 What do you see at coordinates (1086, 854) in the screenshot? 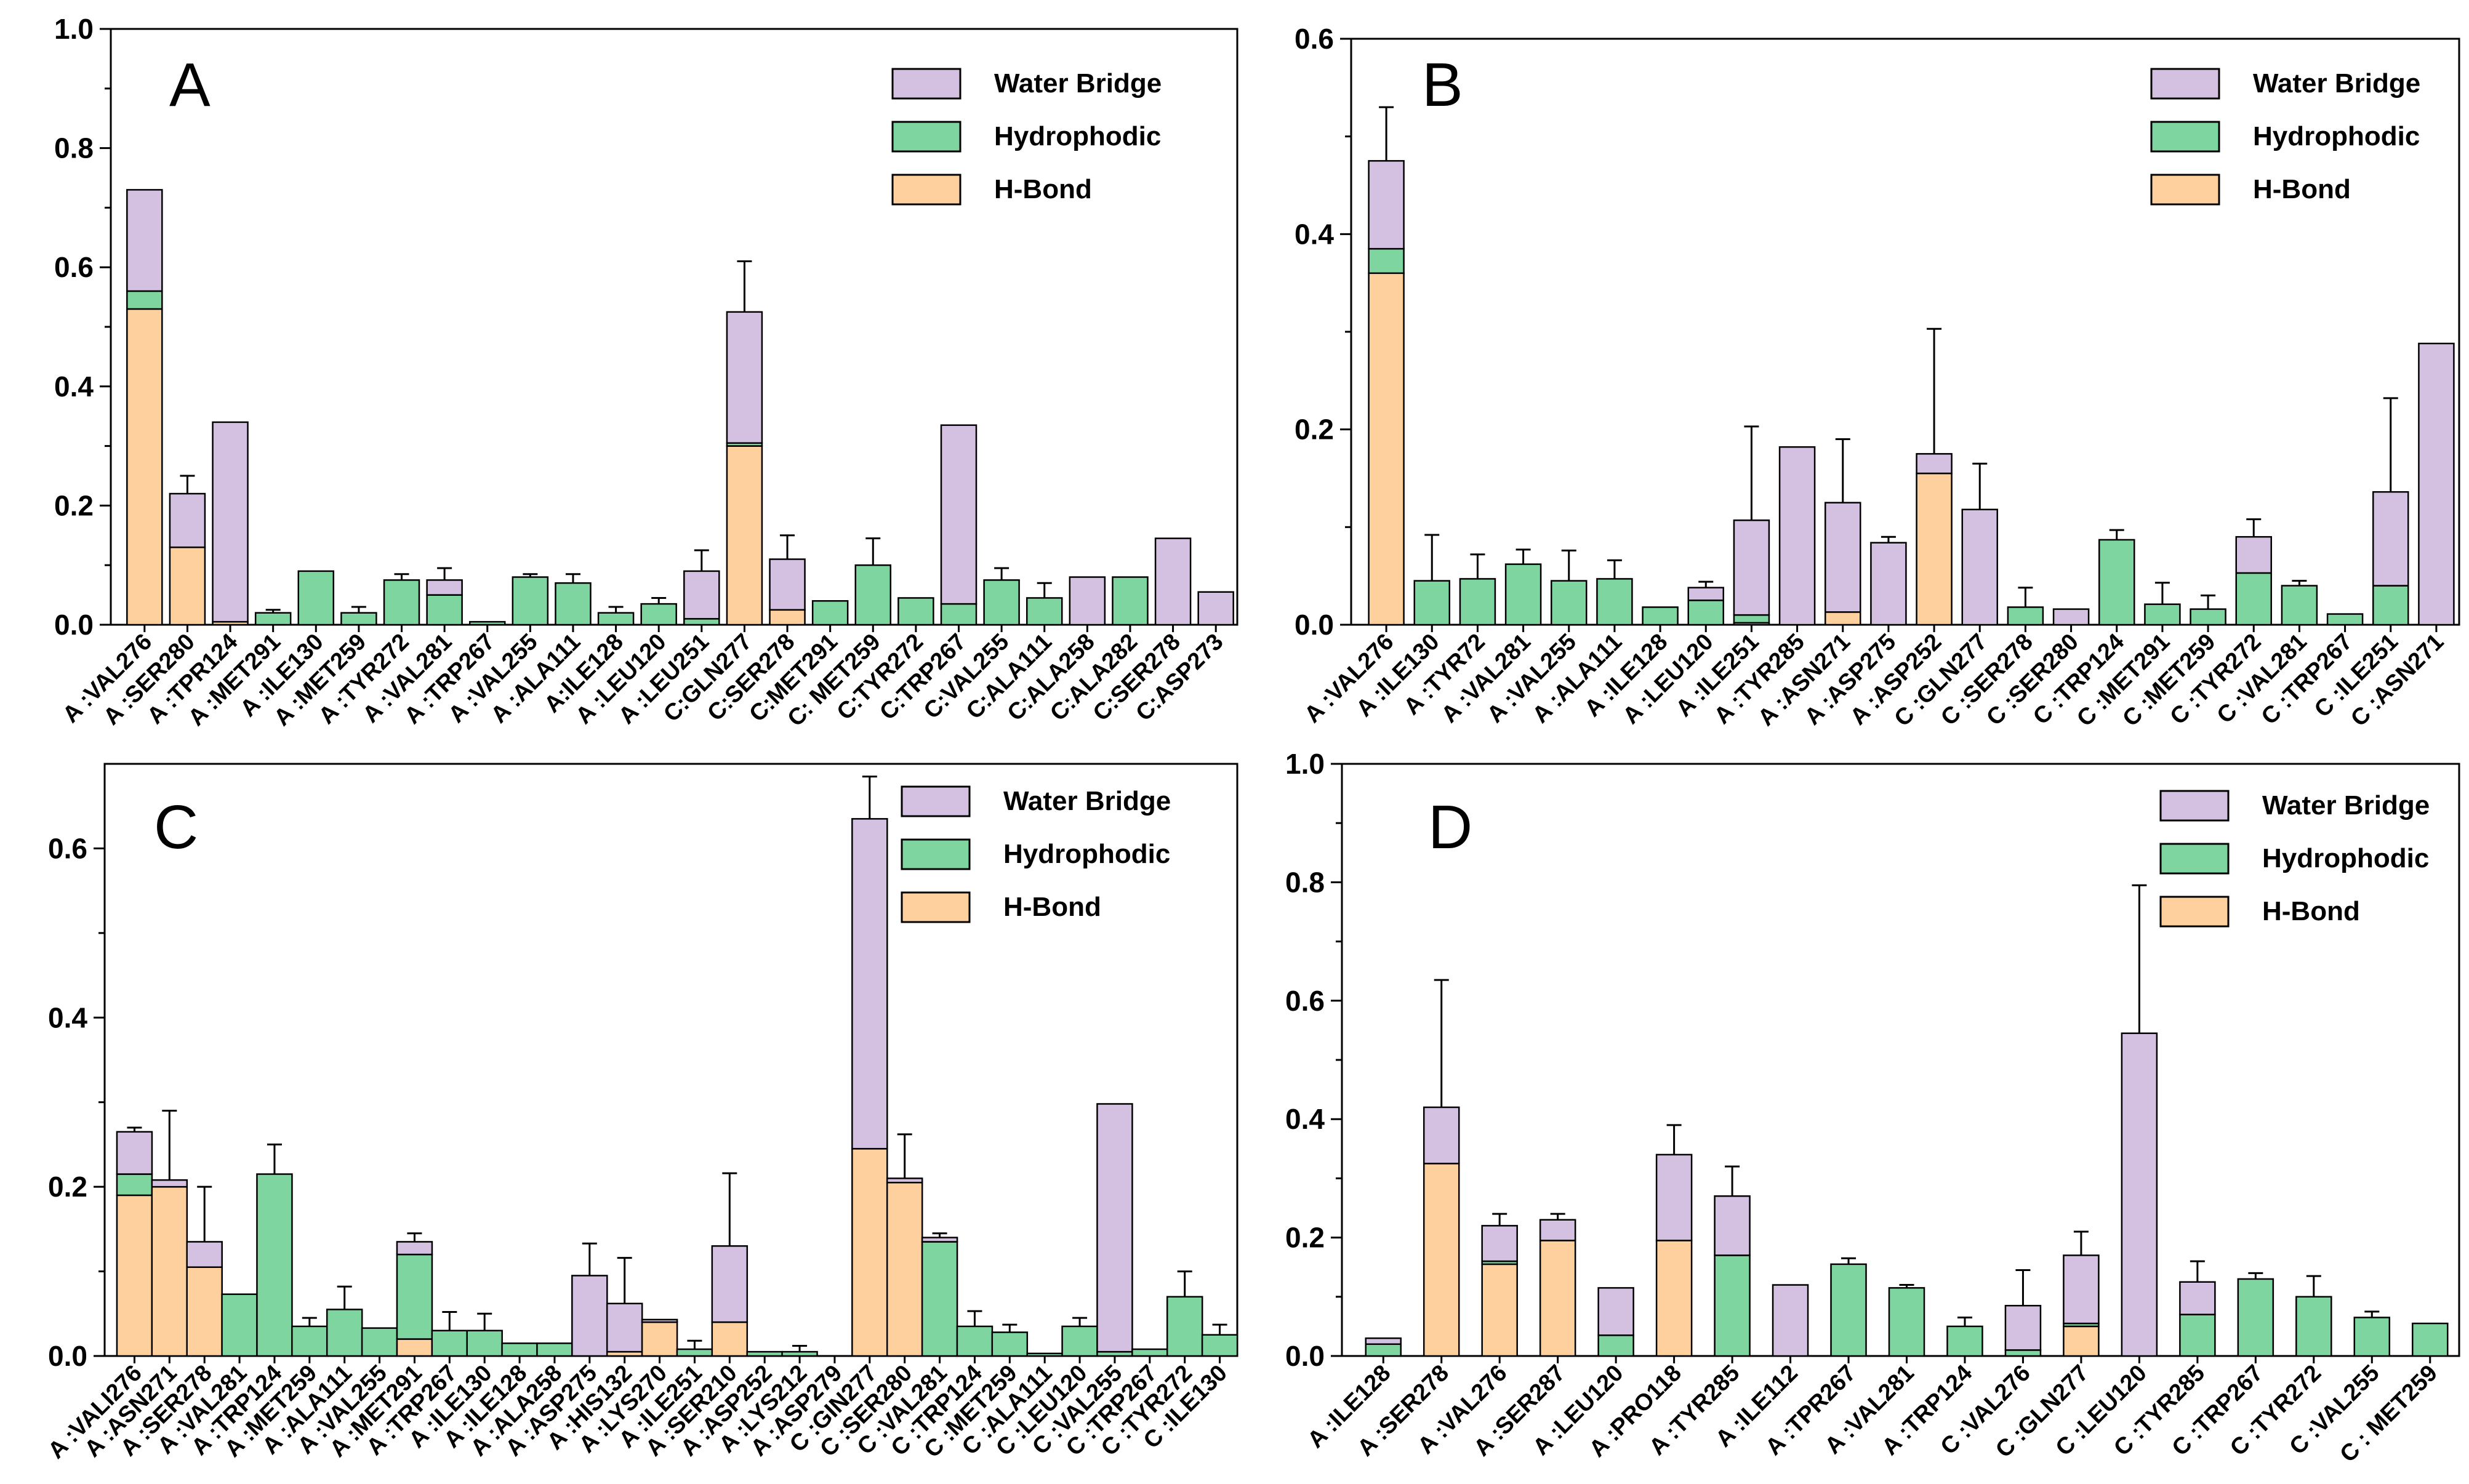
I see `legend-label: Hydrophodic` at bounding box center [1086, 854].